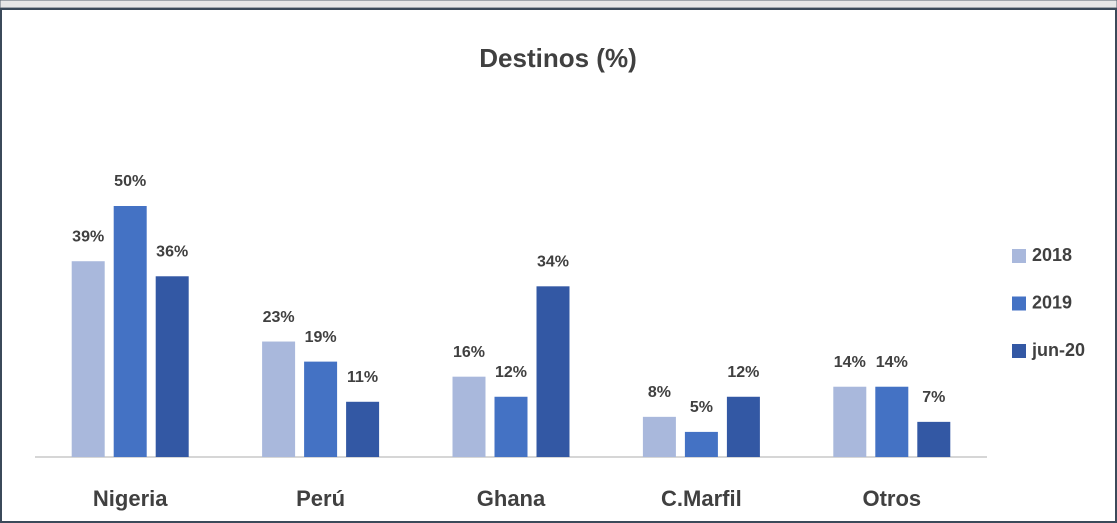  I want to click on legend-label: 2018, so click(1052, 255).